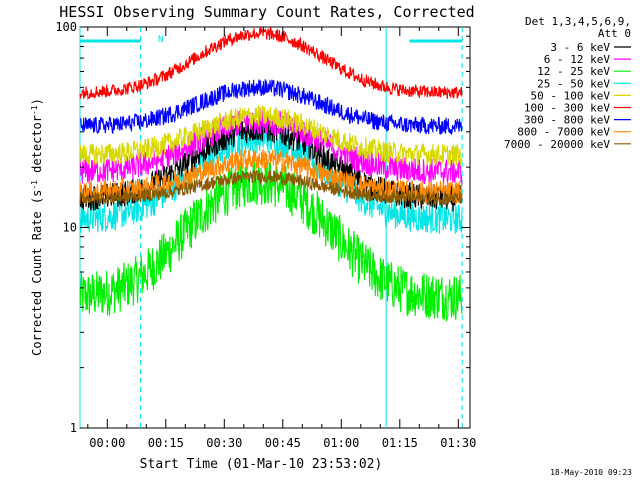  What do you see at coordinates (283, 443) in the screenshot?
I see `x-tick-label: 00:45` at bounding box center [283, 443].